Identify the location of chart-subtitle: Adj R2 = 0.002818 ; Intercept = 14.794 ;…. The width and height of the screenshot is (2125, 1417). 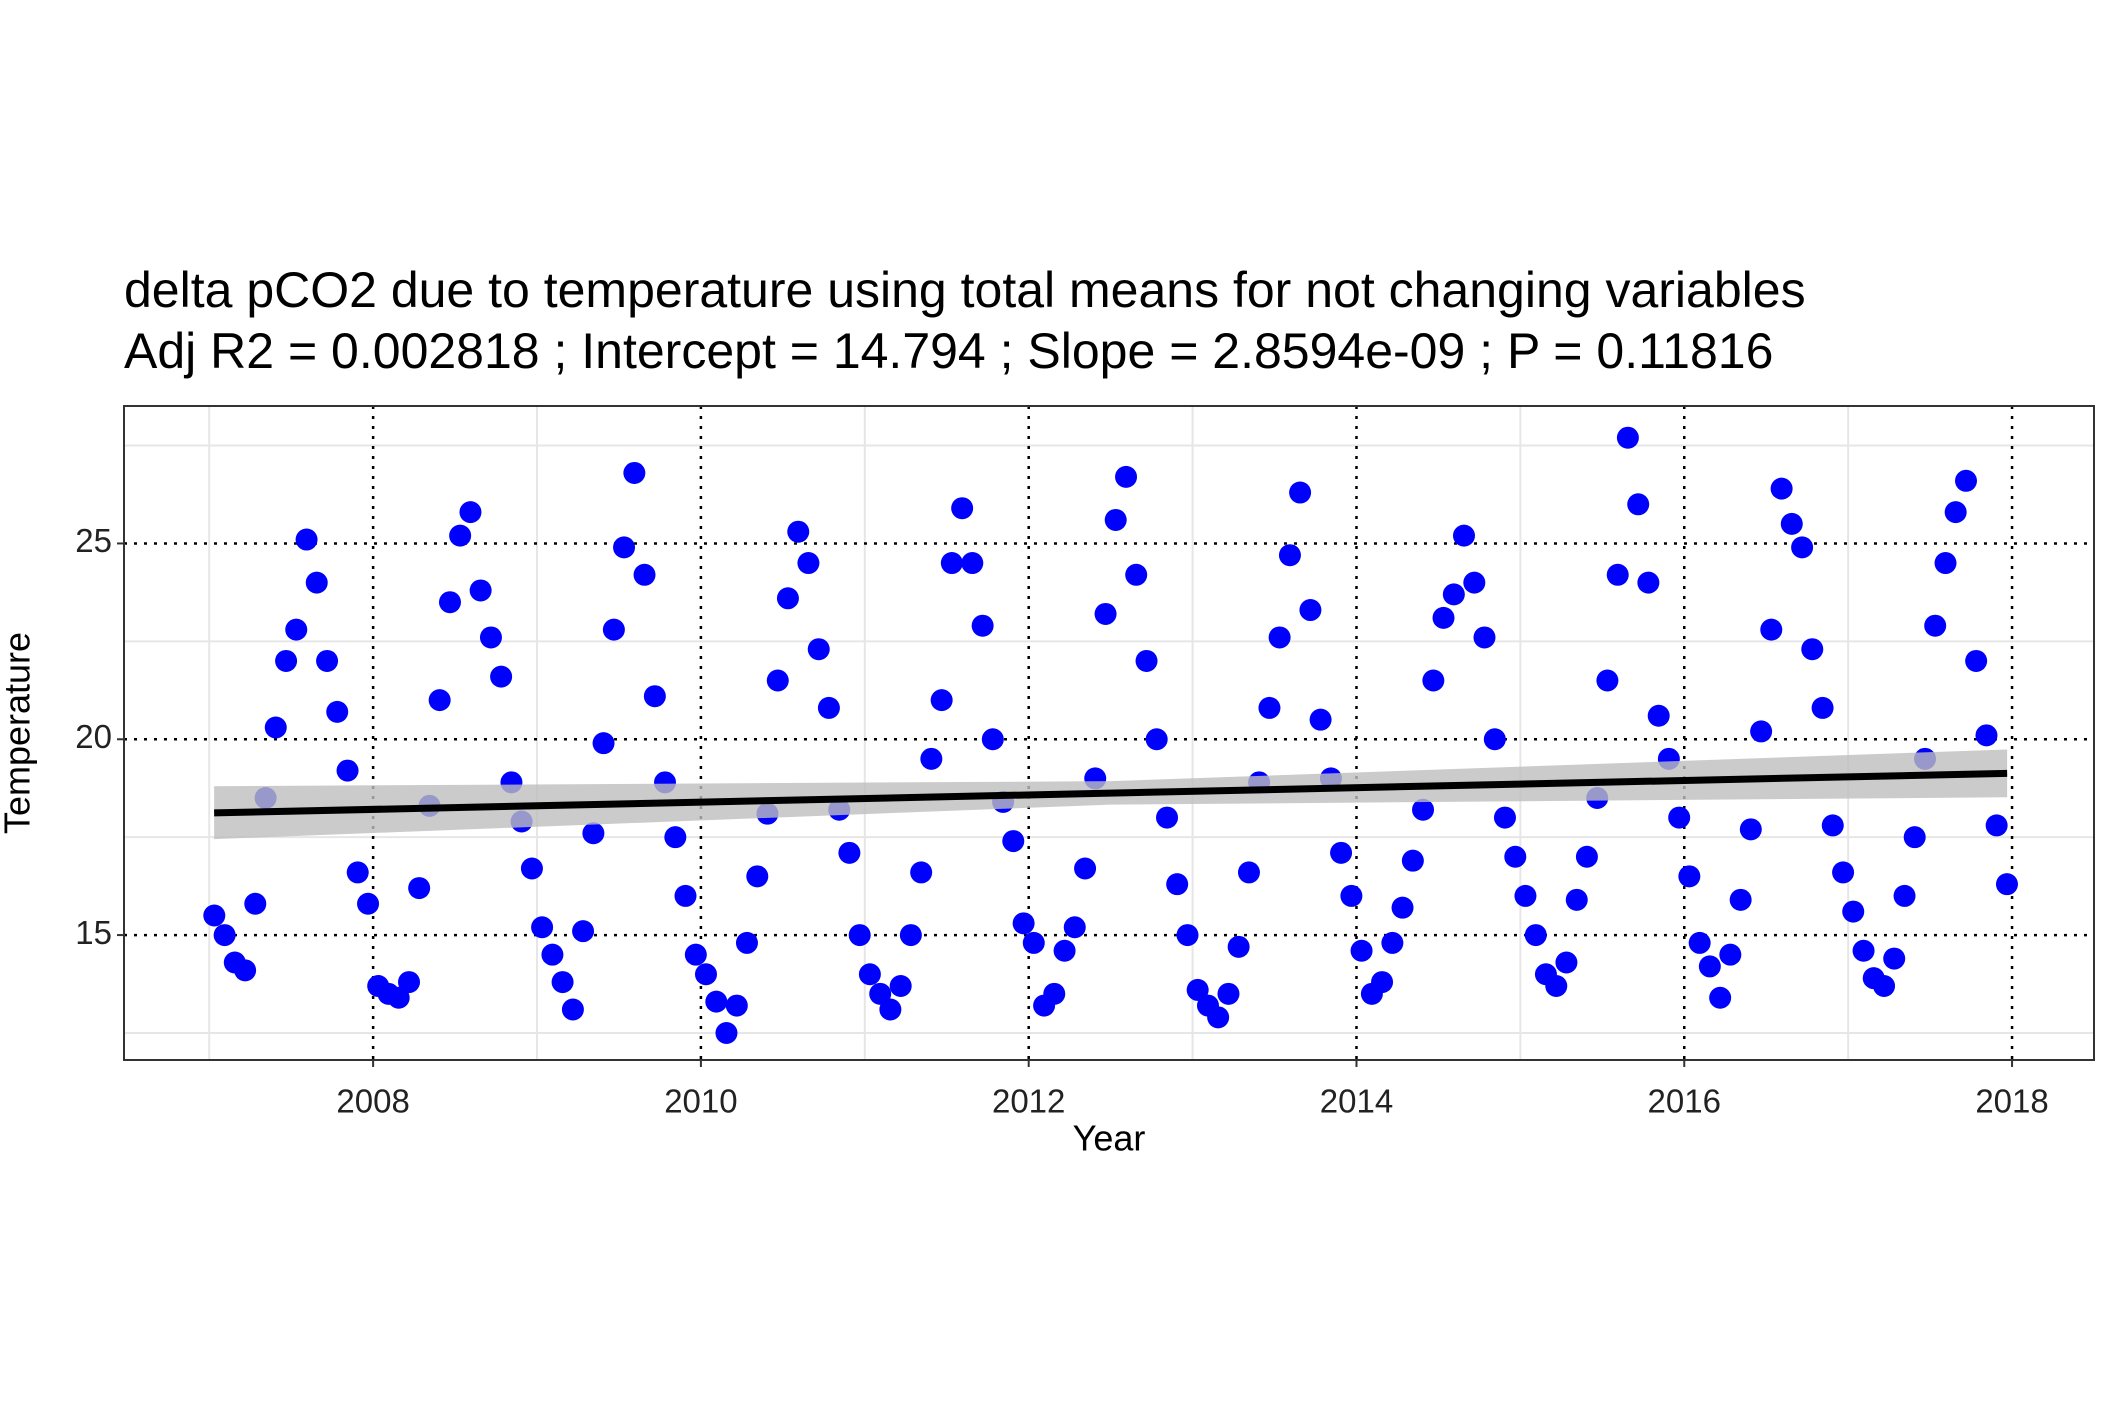
(948, 351).